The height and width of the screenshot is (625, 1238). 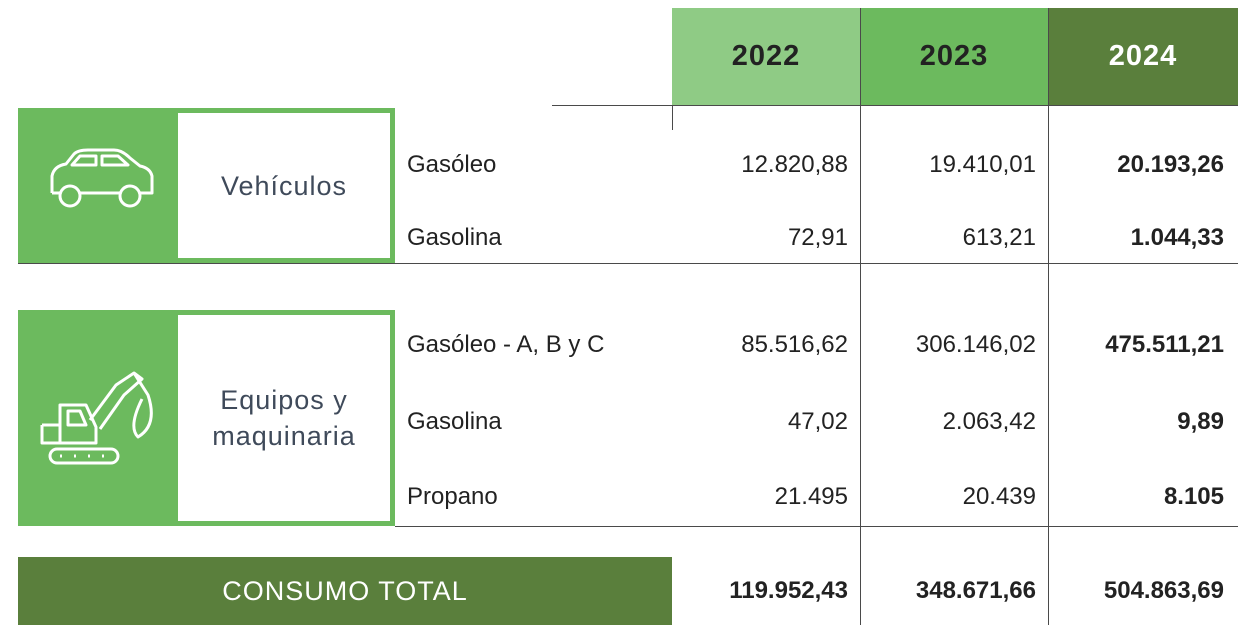 I want to click on cell-value: 72,91, so click(x=817, y=237).